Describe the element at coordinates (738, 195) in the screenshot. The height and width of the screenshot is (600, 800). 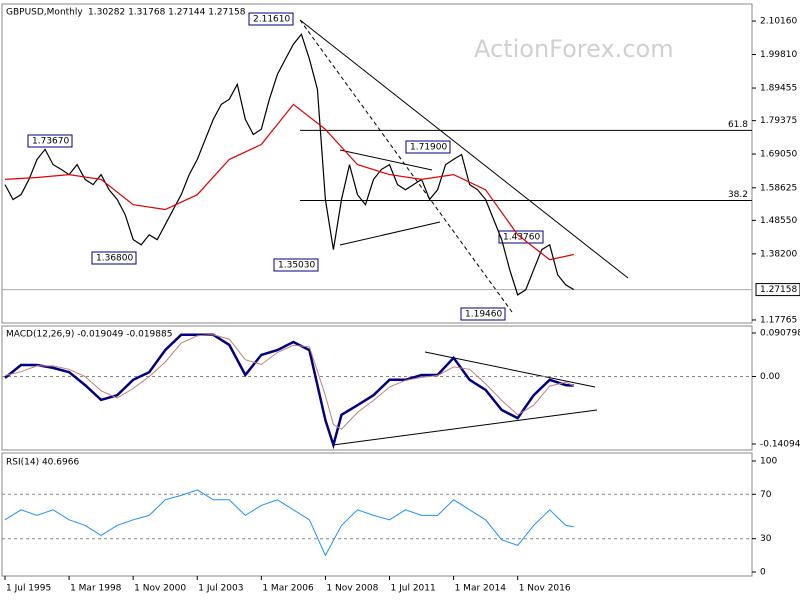
I see `fib-label: 38.2` at that location.